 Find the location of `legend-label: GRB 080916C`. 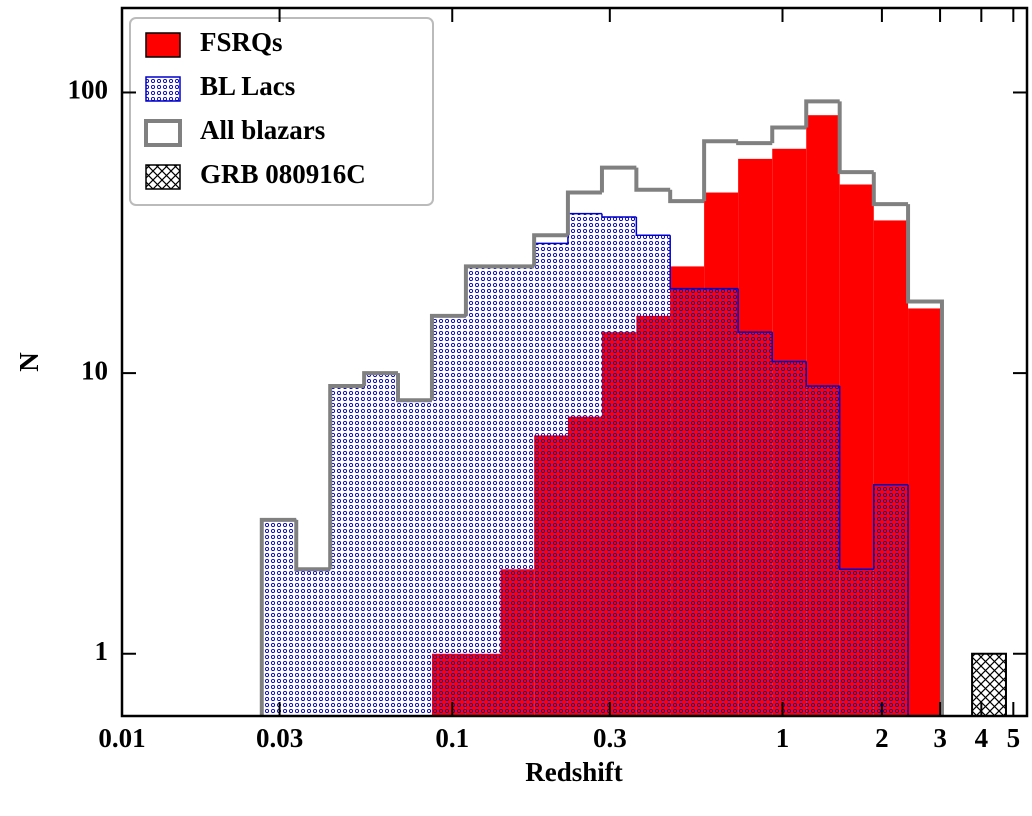

legend-label: GRB 080916C is located at coordinates (283, 174).